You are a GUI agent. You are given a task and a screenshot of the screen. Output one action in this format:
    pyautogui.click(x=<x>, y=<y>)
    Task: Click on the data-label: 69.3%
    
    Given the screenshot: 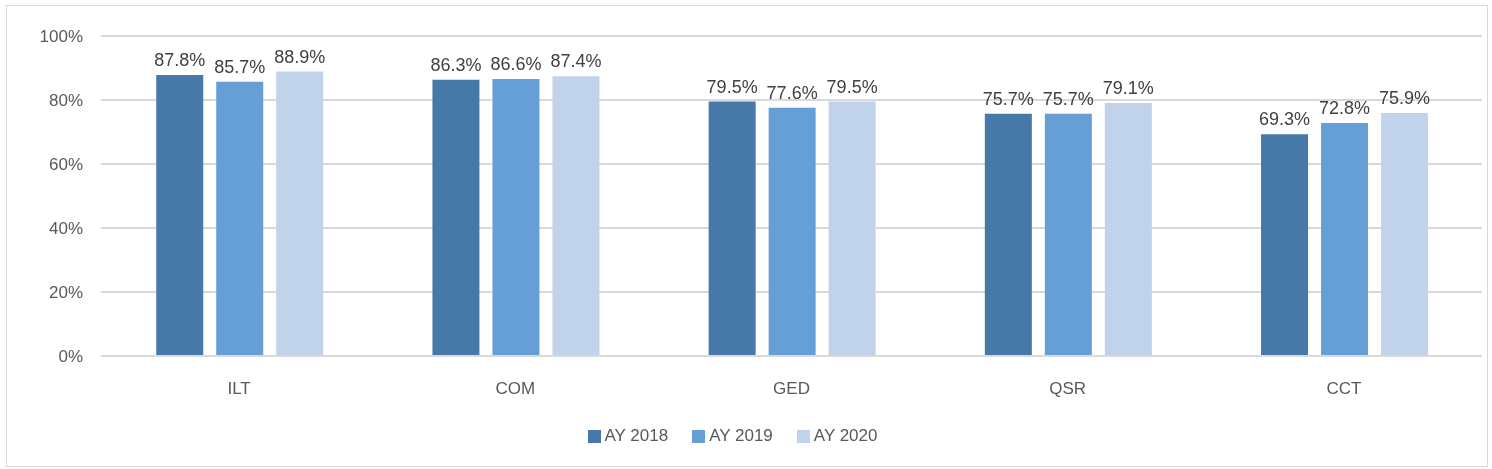 What is the action you would take?
    pyautogui.click(x=1285, y=119)
    